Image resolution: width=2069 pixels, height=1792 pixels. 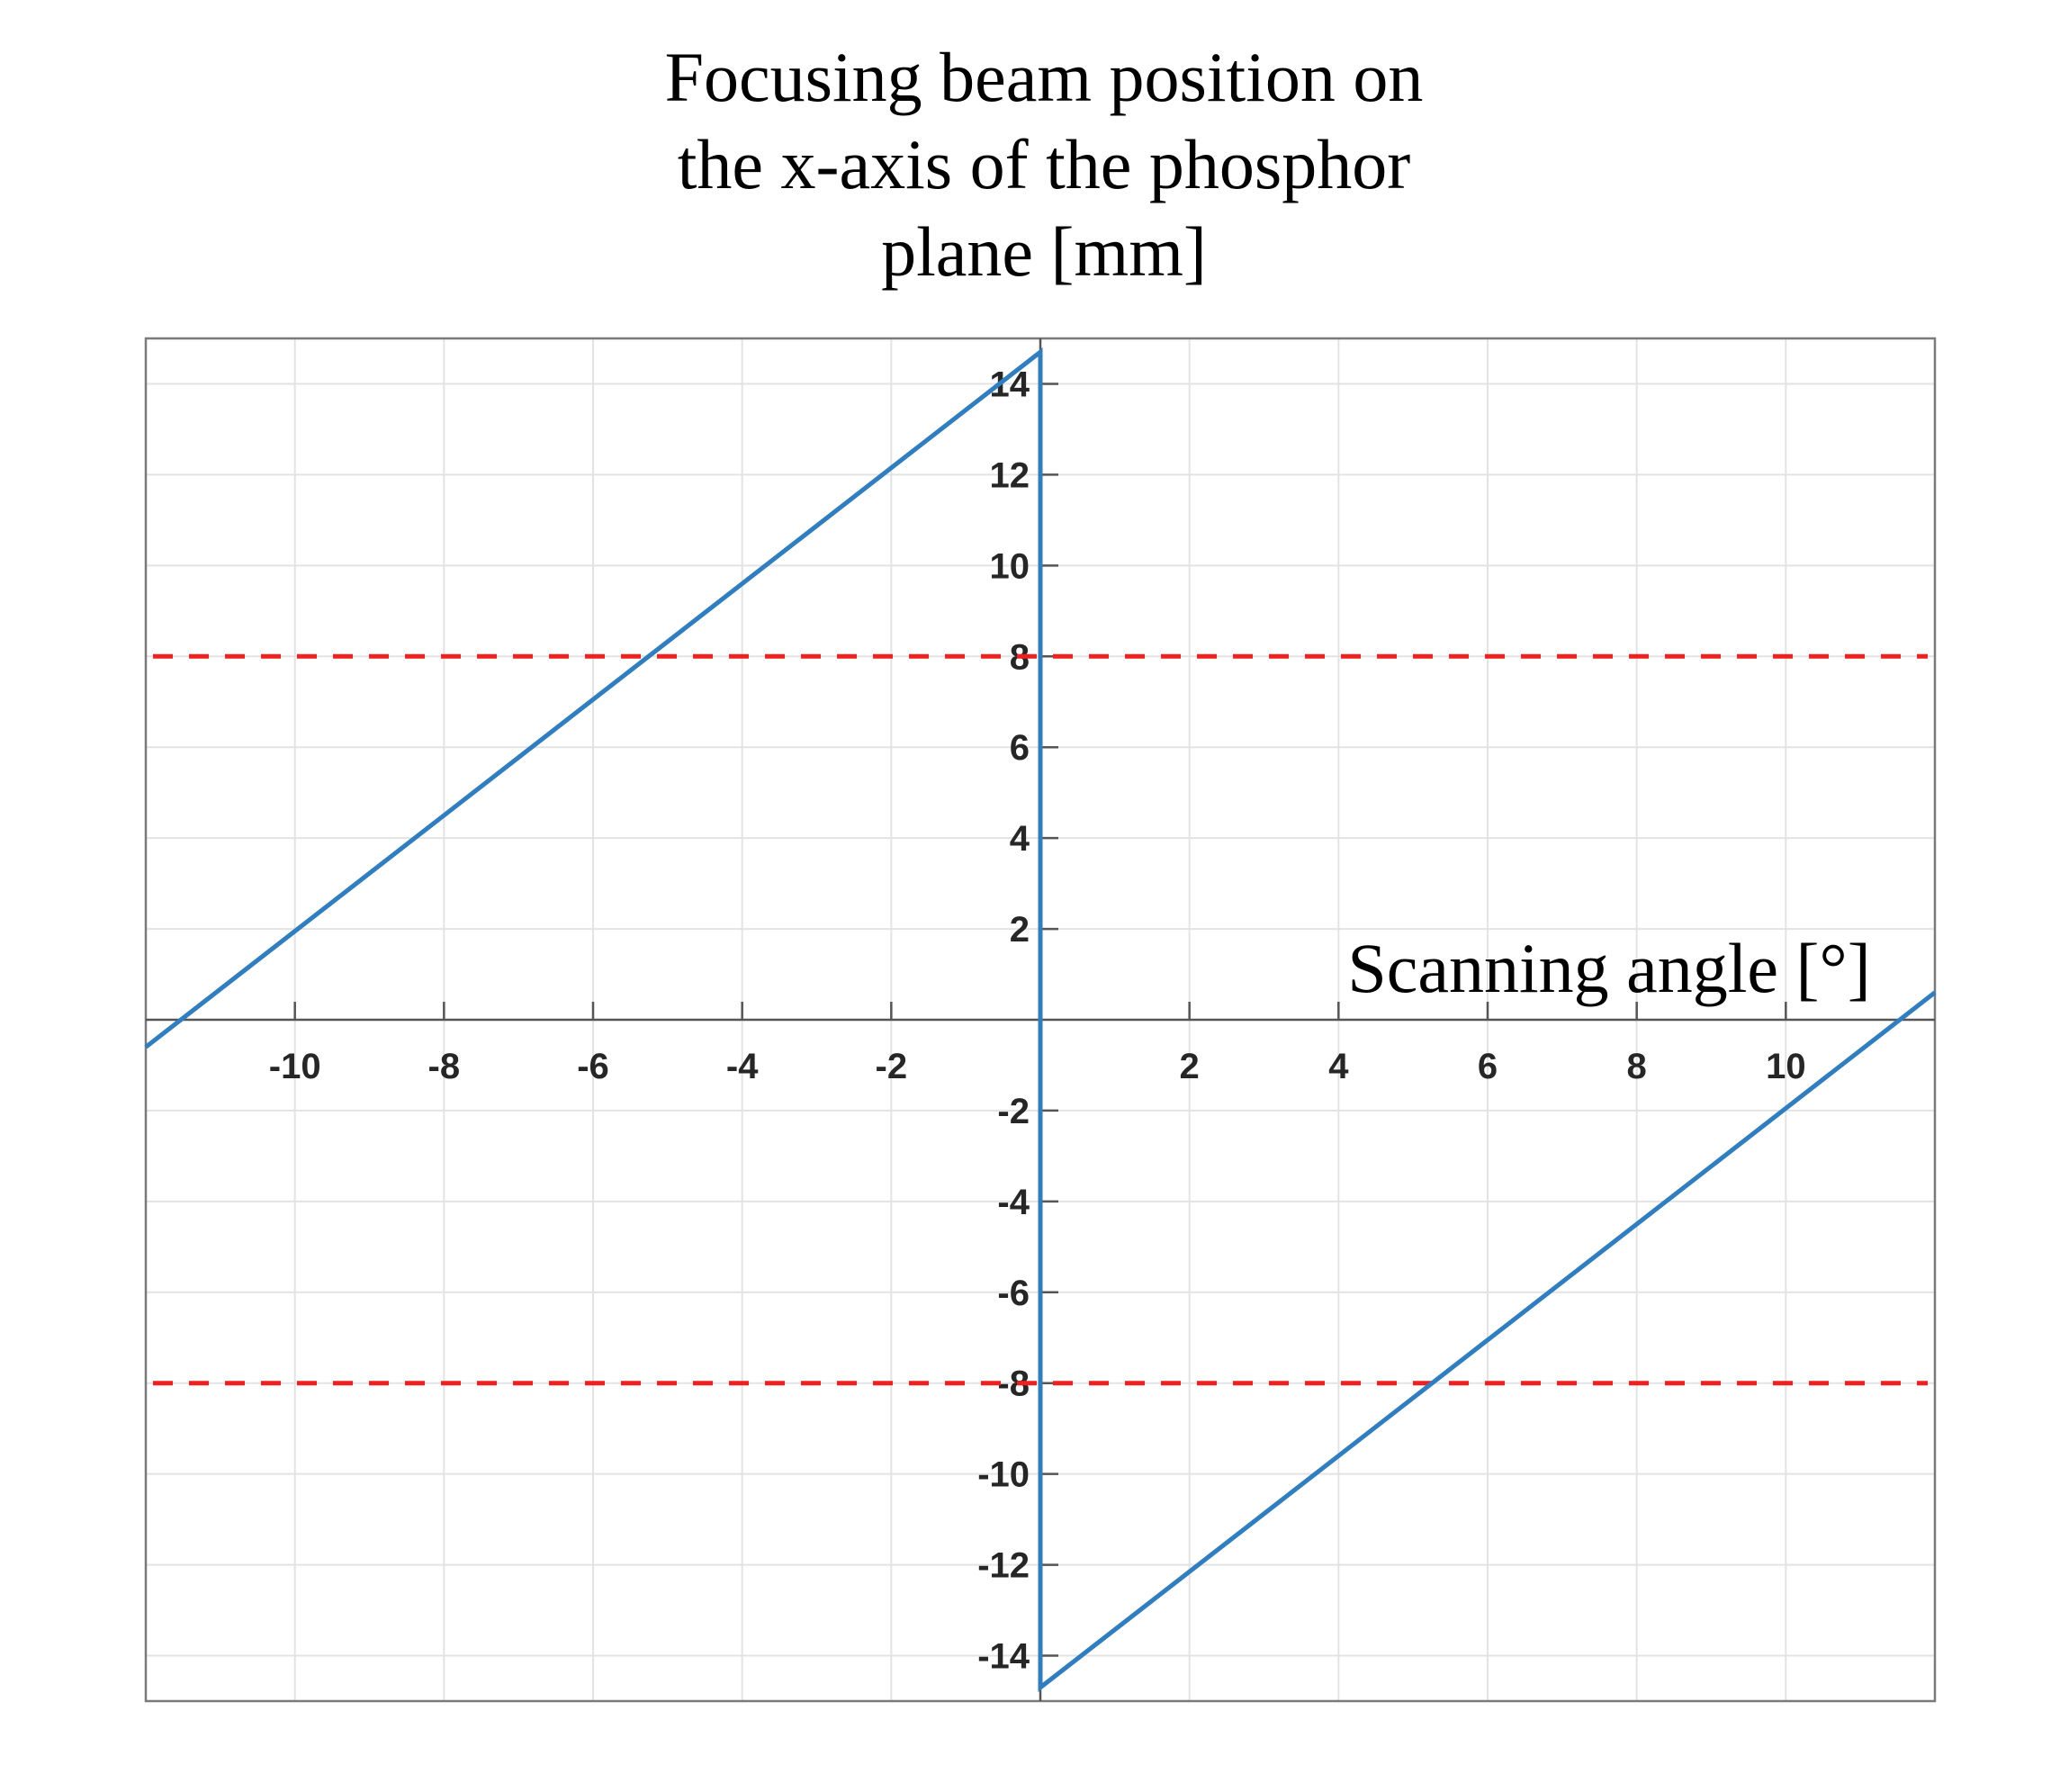 What do you see at coordinates (1020, 930) in the screenshot?
I see `y-tick-label: 2` at bounding box center [1020, 930].